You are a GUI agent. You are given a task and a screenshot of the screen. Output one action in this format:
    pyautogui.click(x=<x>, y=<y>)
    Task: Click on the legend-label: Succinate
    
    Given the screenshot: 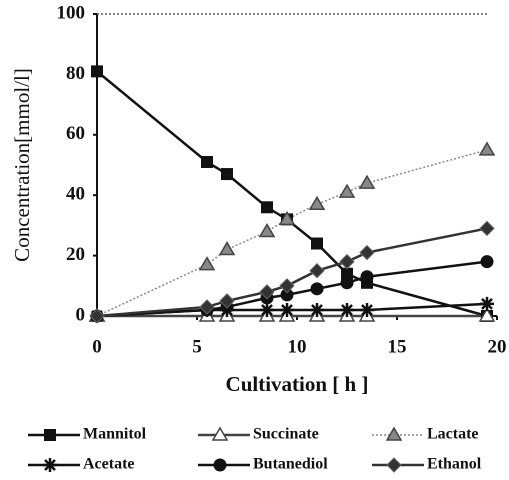 What is the action you would take?
    pyautogui.click(x=286, y=434)
    